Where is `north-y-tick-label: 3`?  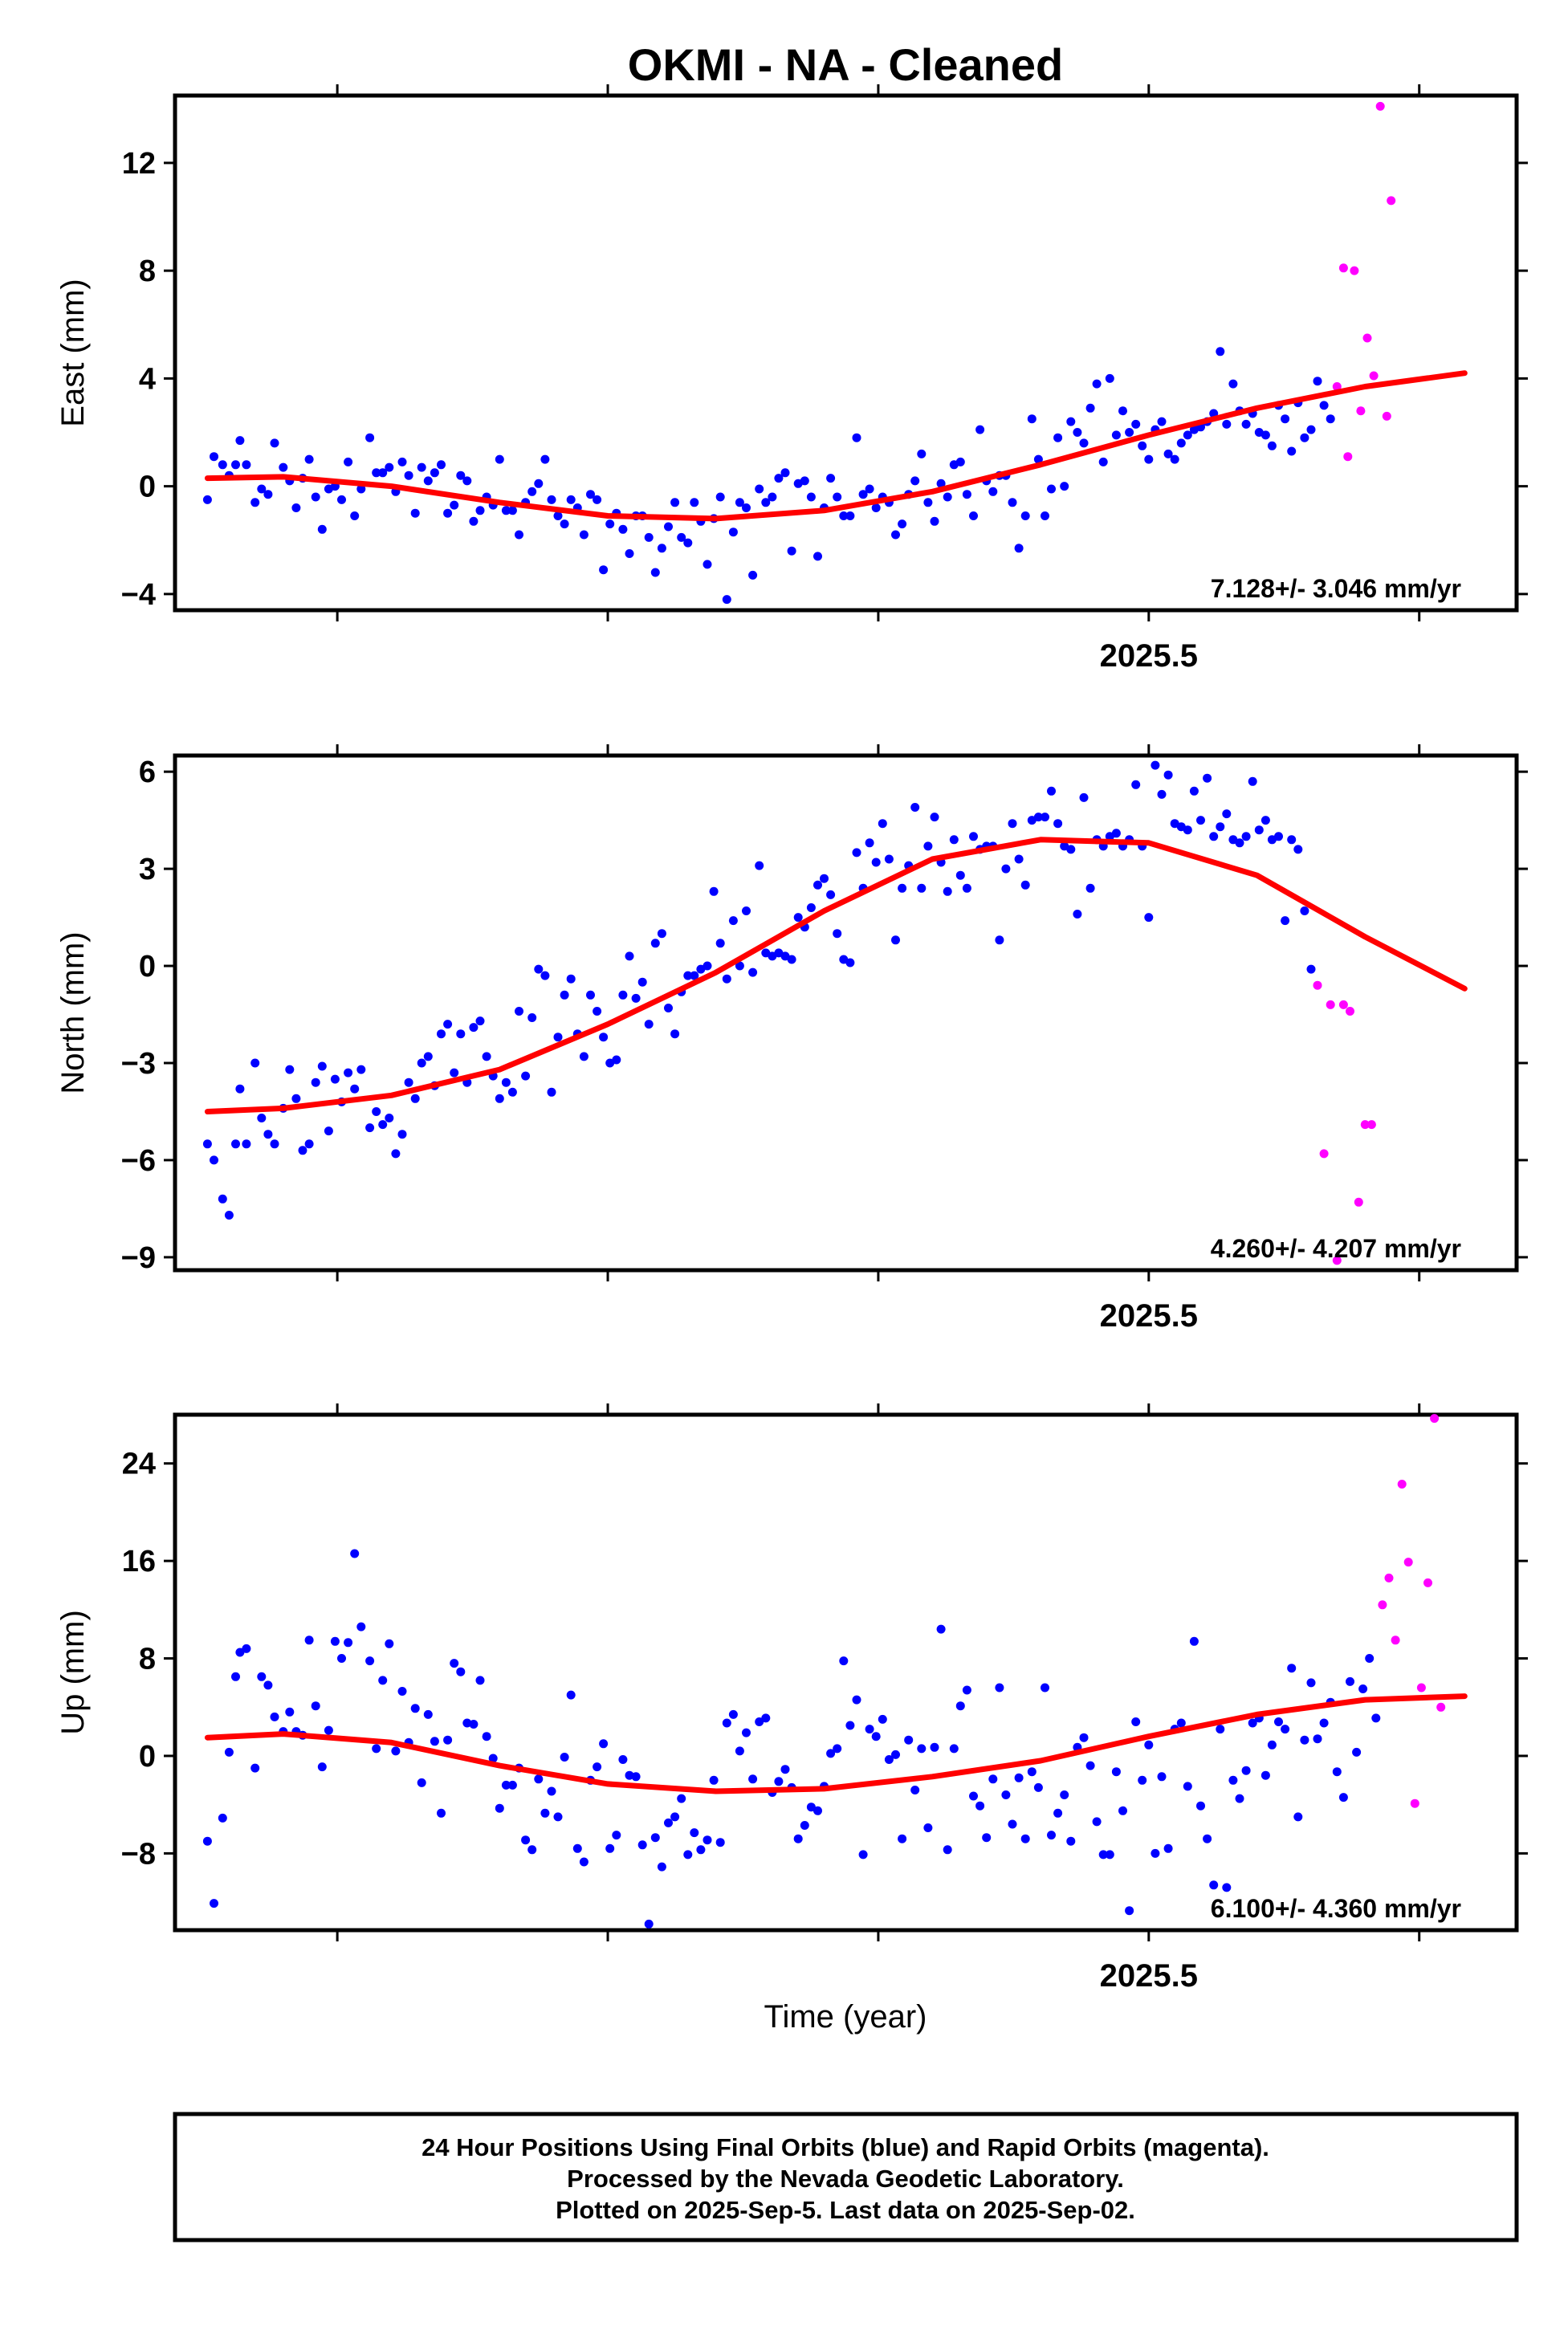
north-y-tick-label: 3 is located at coordinates (147, 869).